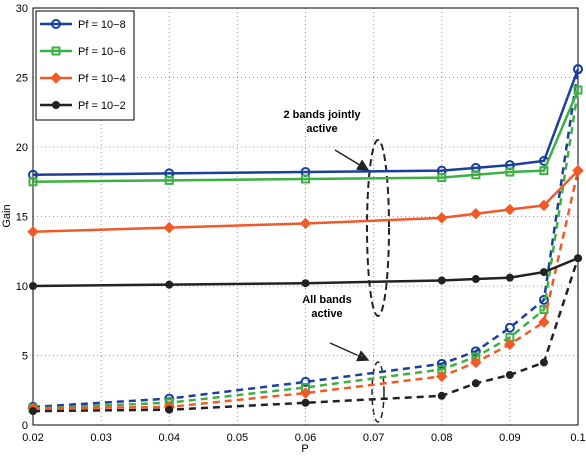  What do you see at coordinates (25, 357) in the screenshot?
I see `y-tick-label: 5` at bounding box center [25, 357].